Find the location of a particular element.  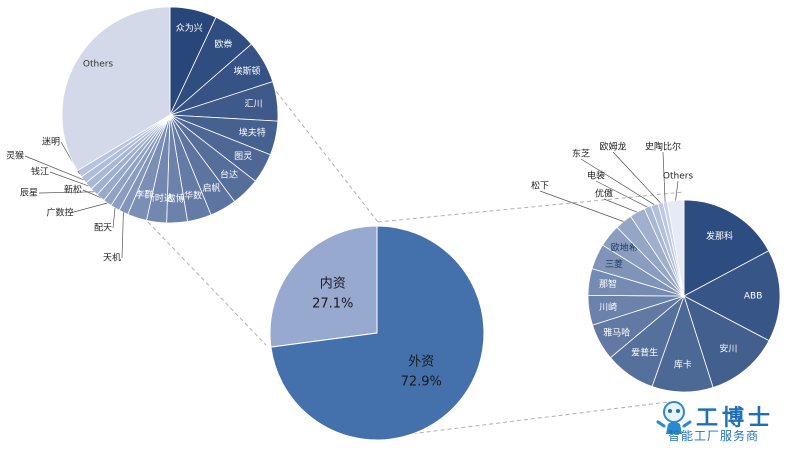

left-pie-label-7: 启帆 is located at coordinates (211, 188).